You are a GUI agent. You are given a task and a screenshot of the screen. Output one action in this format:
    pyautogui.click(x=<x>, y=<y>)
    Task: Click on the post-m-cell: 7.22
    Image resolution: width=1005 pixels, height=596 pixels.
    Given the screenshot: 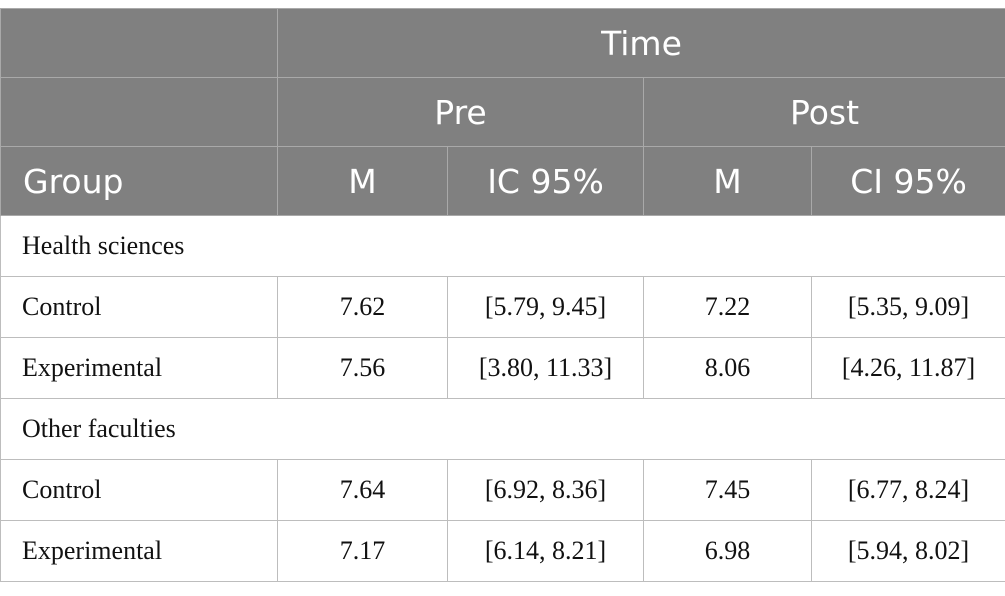 What is the action you would take?
    pyautogui.click(x=727, y=307)
    